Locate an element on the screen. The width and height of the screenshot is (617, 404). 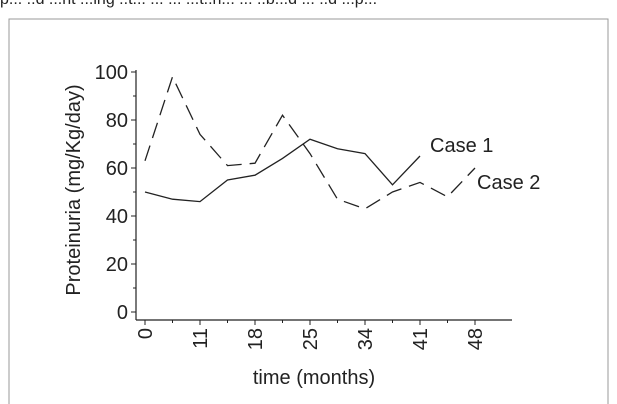
x-tick-label: 18 is located at coordinates (256, 339).